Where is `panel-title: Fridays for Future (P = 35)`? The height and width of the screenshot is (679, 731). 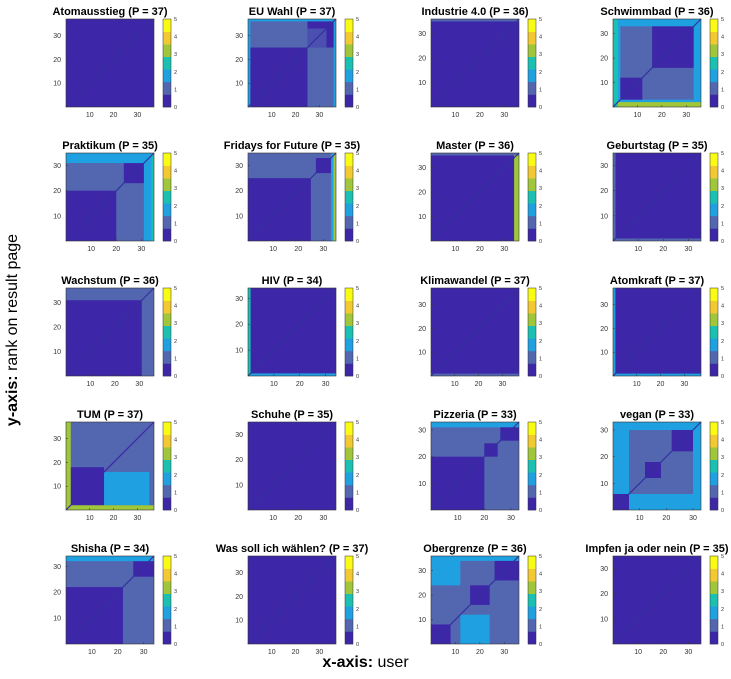
panel-title: Fridays for Future (P = 35) is located at coordinates (292, 146).